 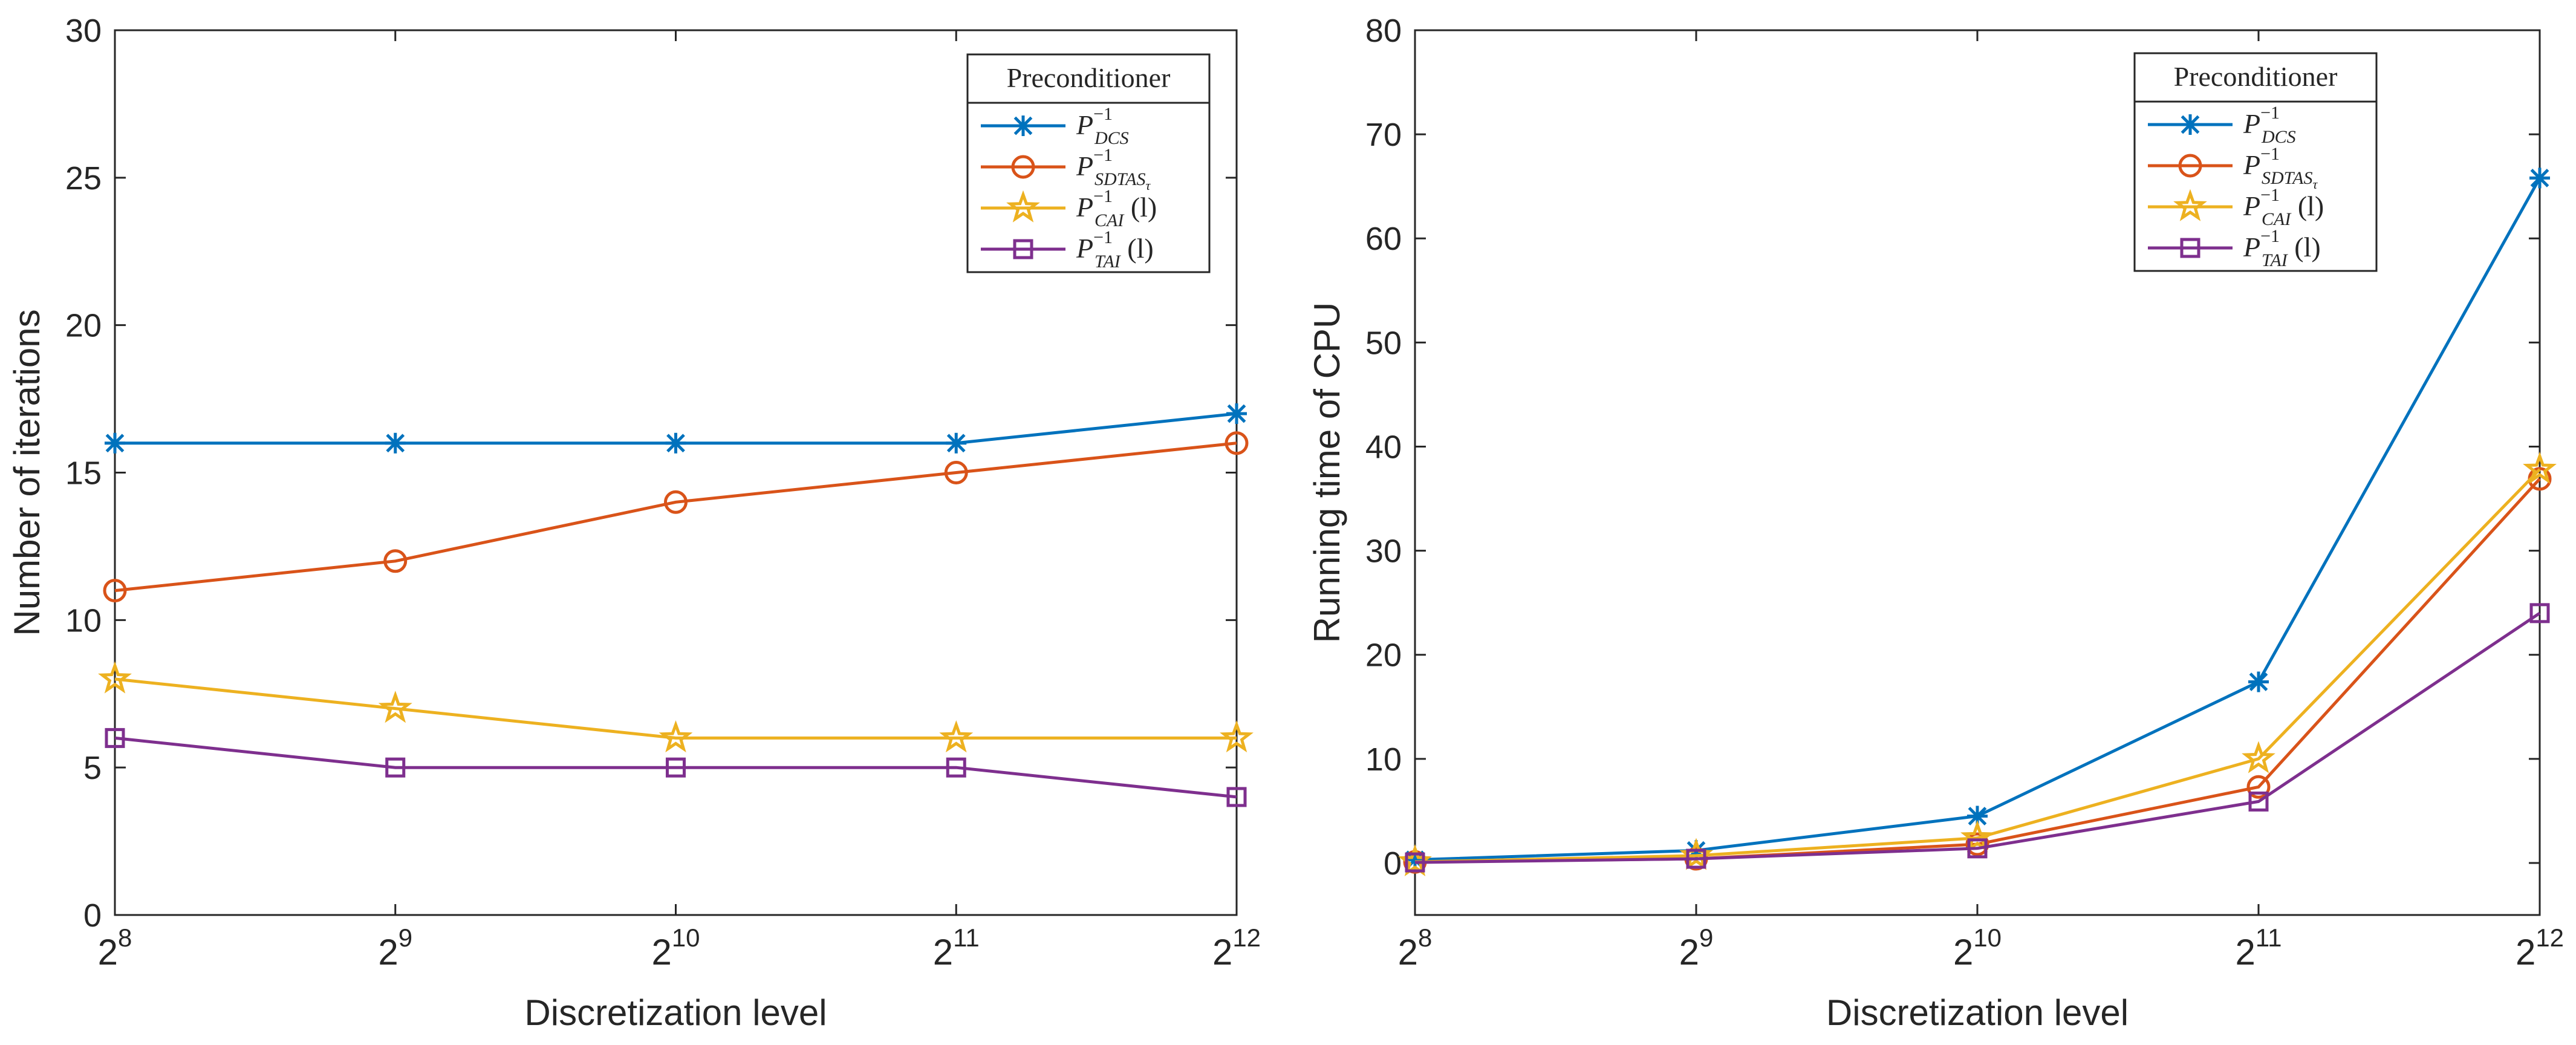 What do you see at coordinates (2236, 207) in the screenshot?
I see `legend-entry: P−1 CAI (l)` at bounding box center [2236, 207].